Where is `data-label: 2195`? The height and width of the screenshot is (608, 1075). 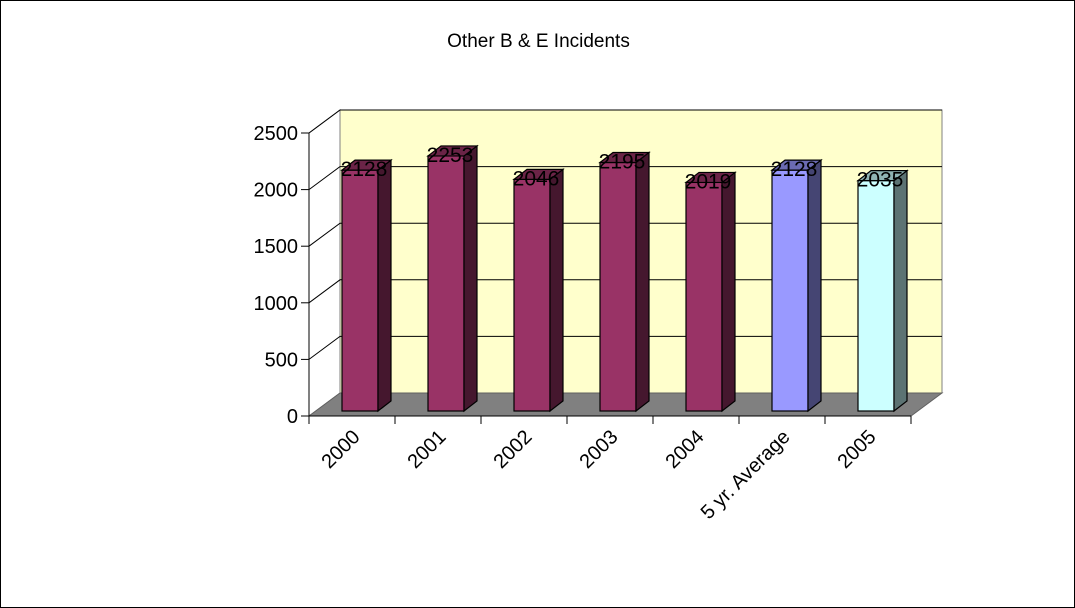 data-label: 2195 is located at coordinates (622, 162).